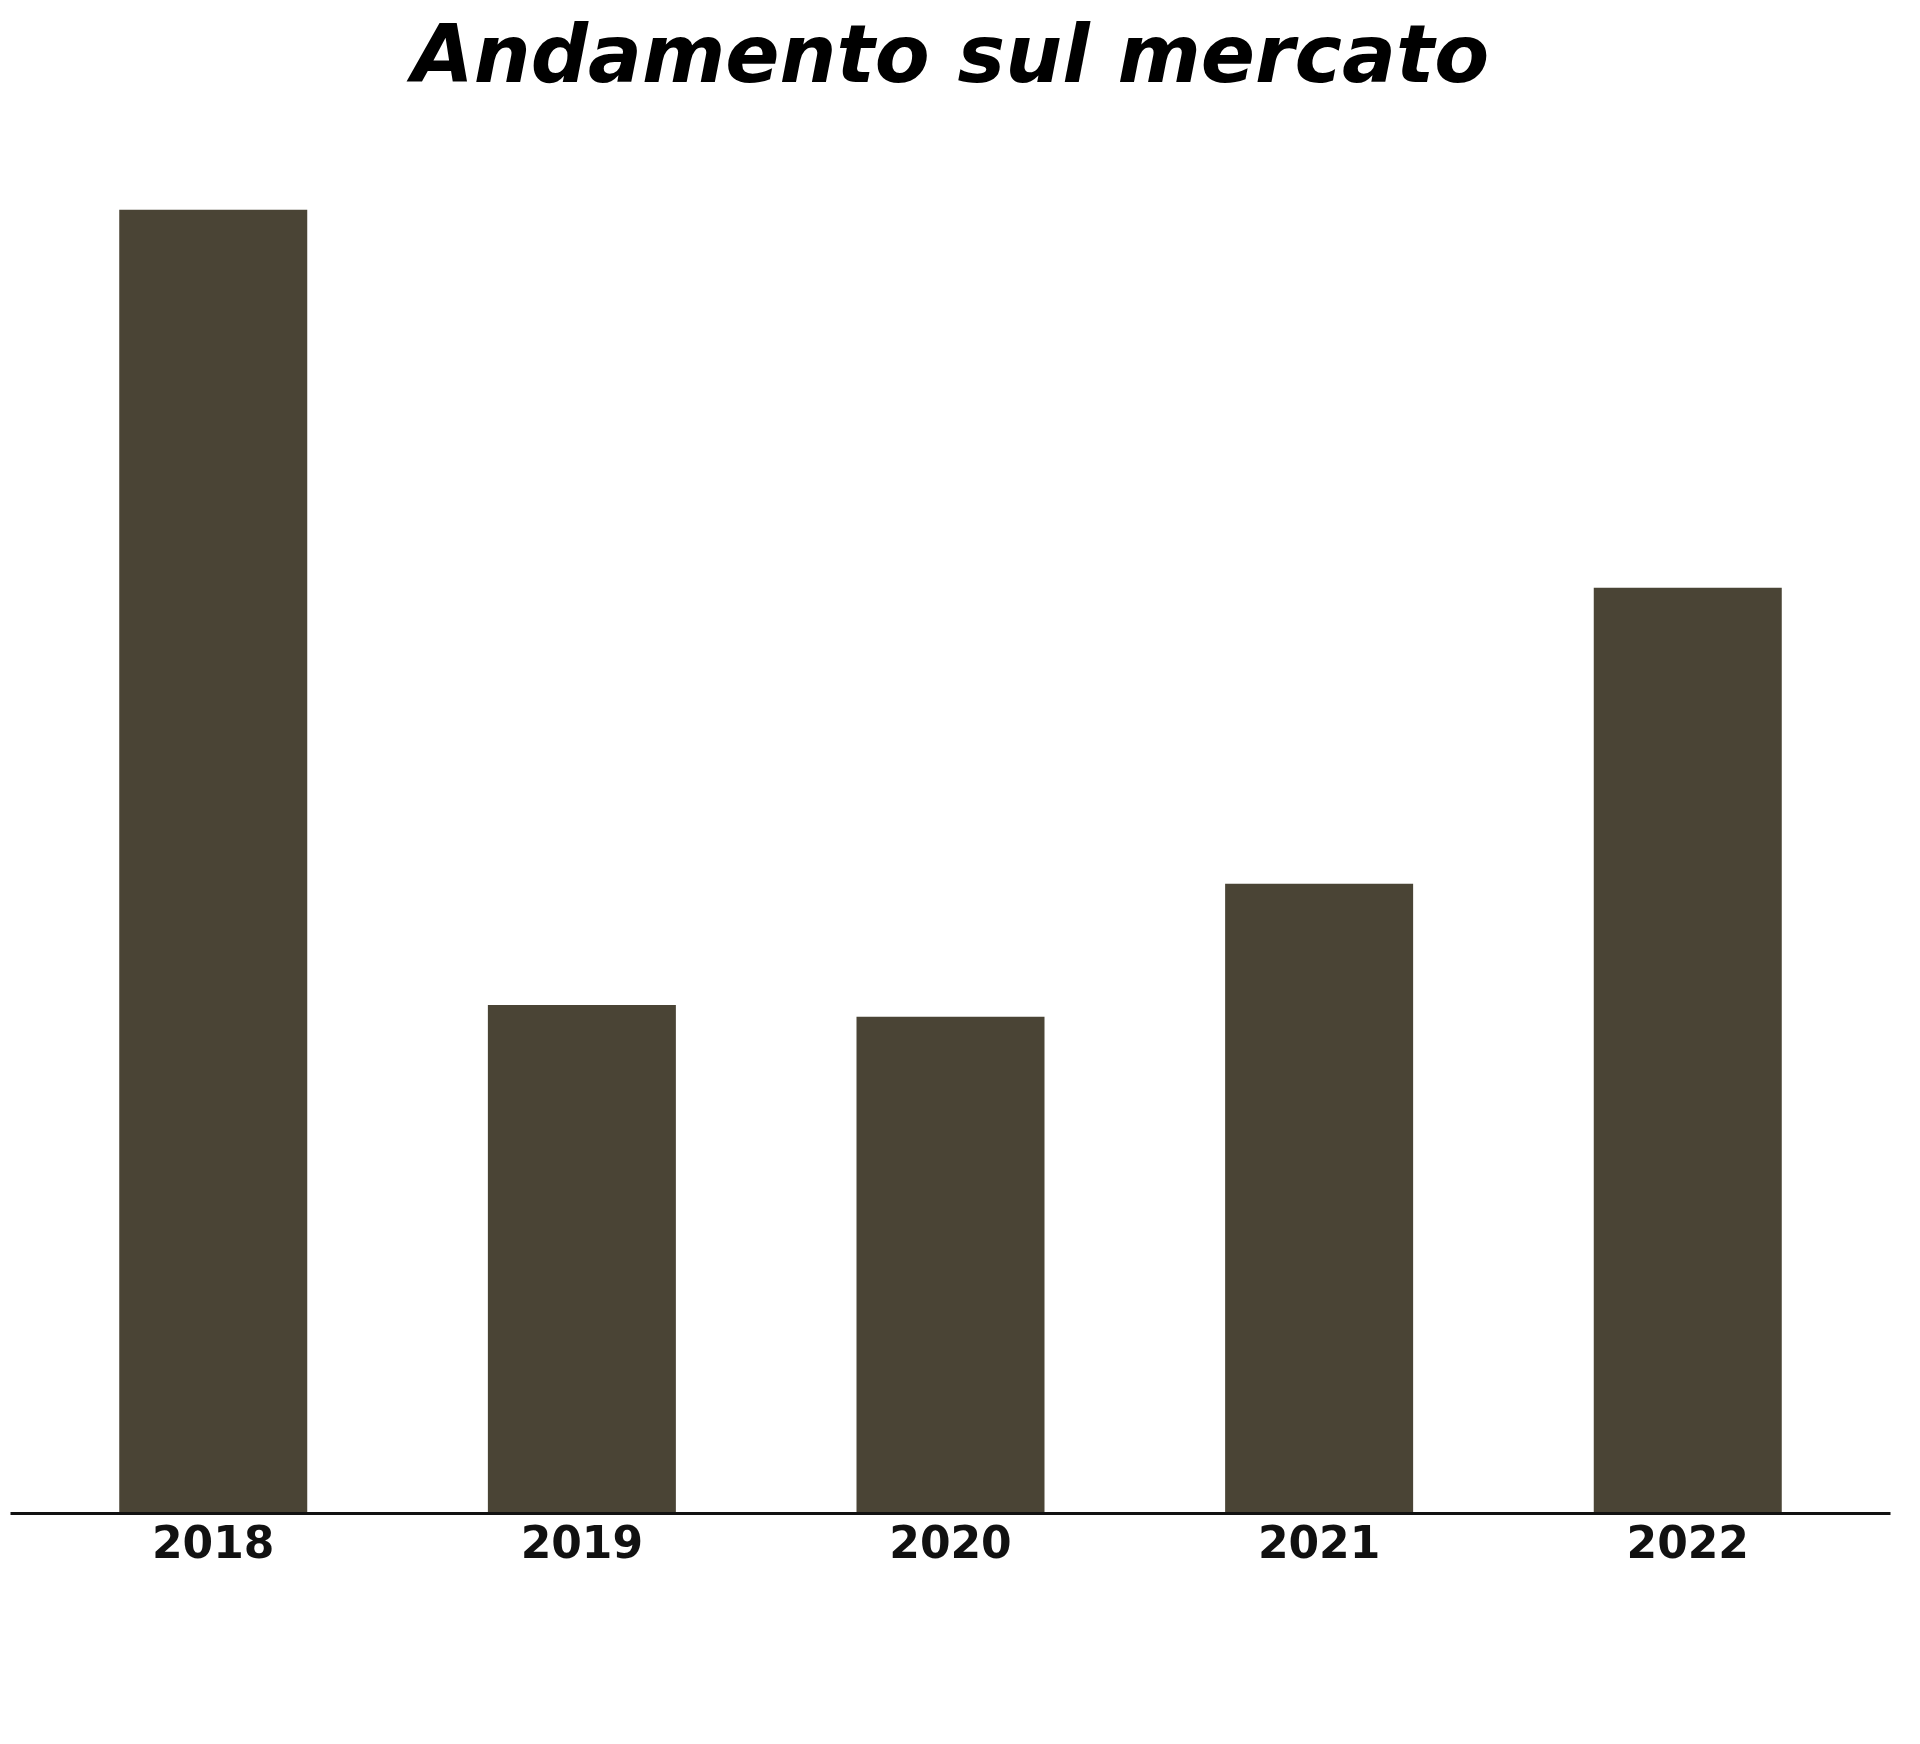 The width and height of the screenshot is (1920, 1744). What do you see at coordinates (1319, 1542) in the screenshot?
I see `x-tick-label: 2021` at bounding box center [1319, 1542].